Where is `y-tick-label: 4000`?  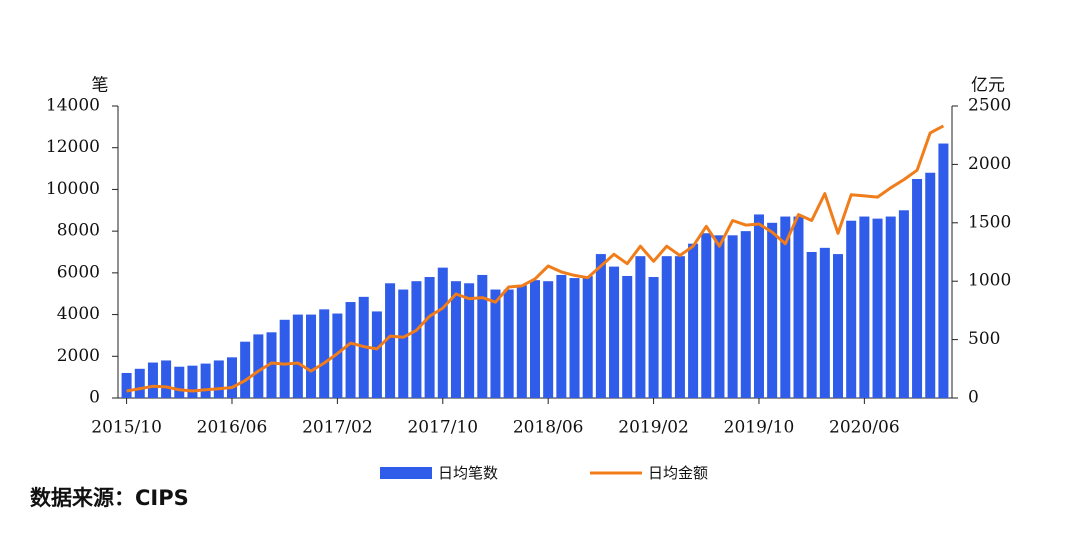 y-tick-label: 4000 is located at coordinates (78, 314).